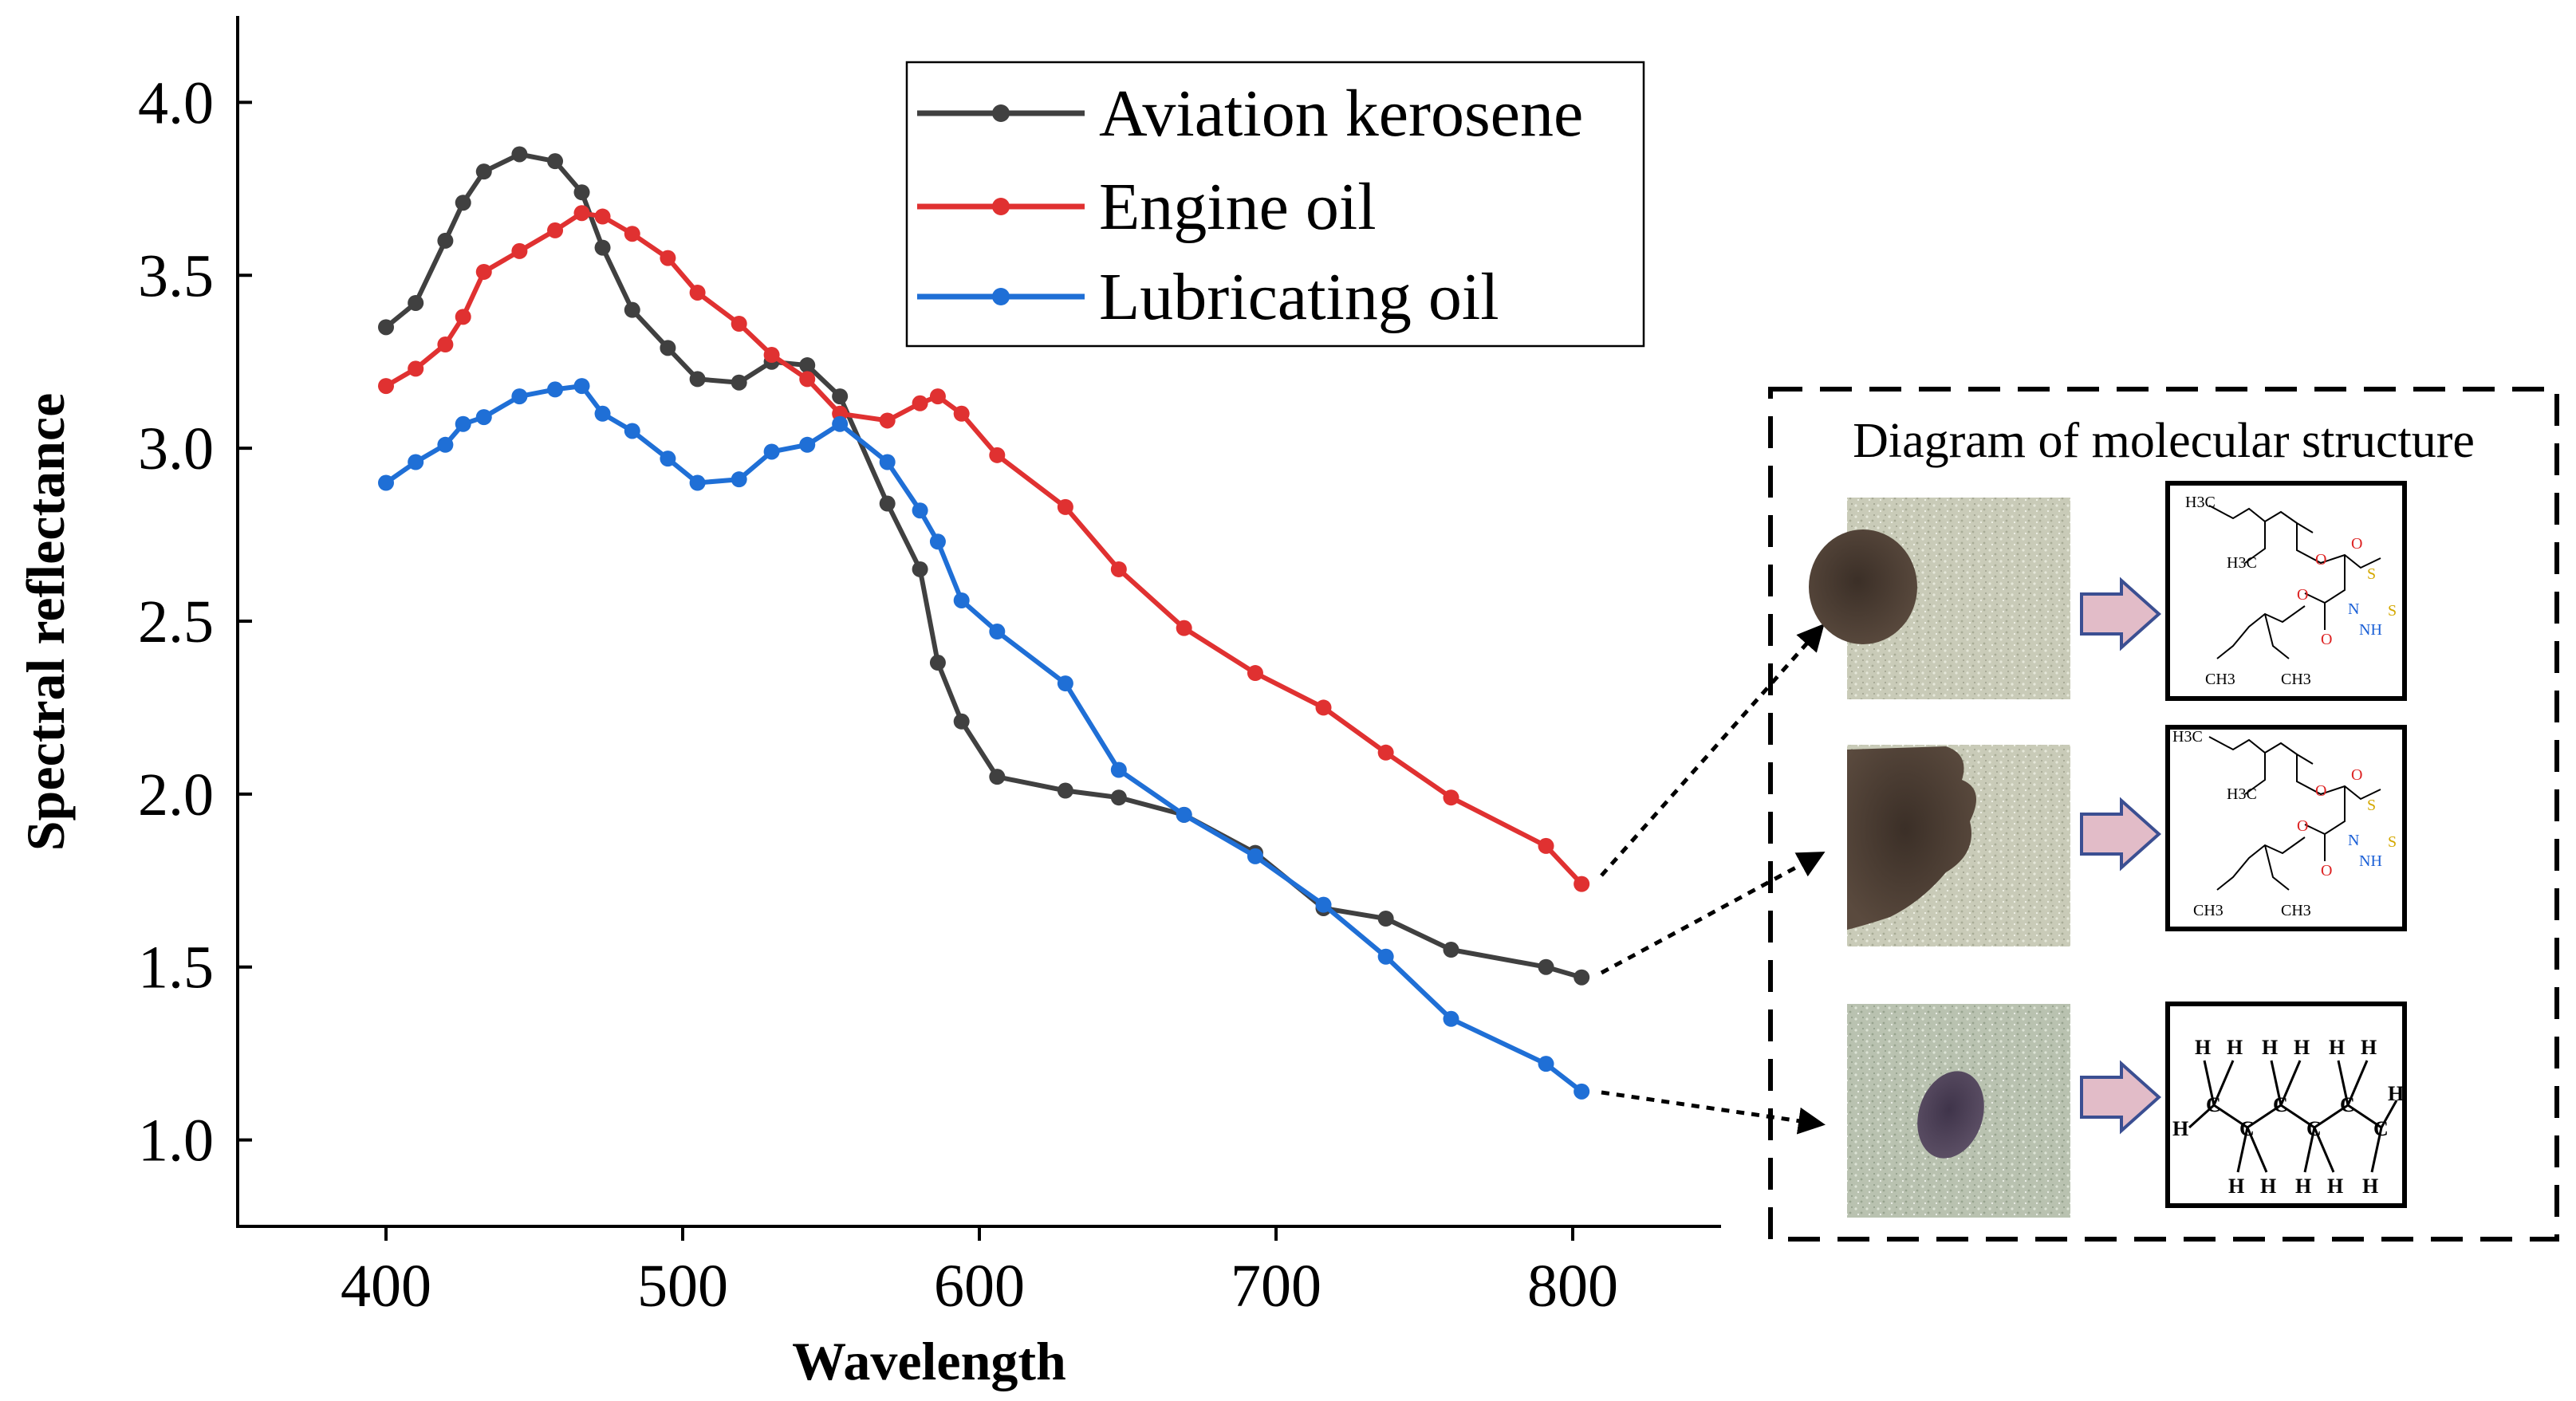  I want to click on mol-label-o-4: O, so click(2326, 639).